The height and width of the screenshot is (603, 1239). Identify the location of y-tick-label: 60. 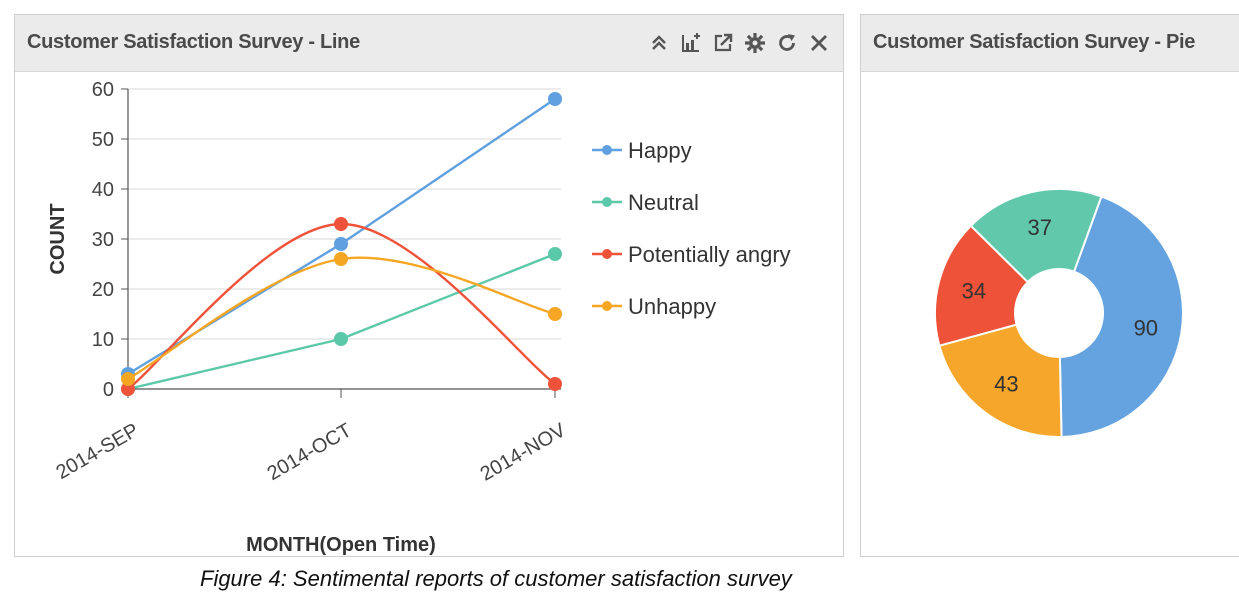
(103, 90).